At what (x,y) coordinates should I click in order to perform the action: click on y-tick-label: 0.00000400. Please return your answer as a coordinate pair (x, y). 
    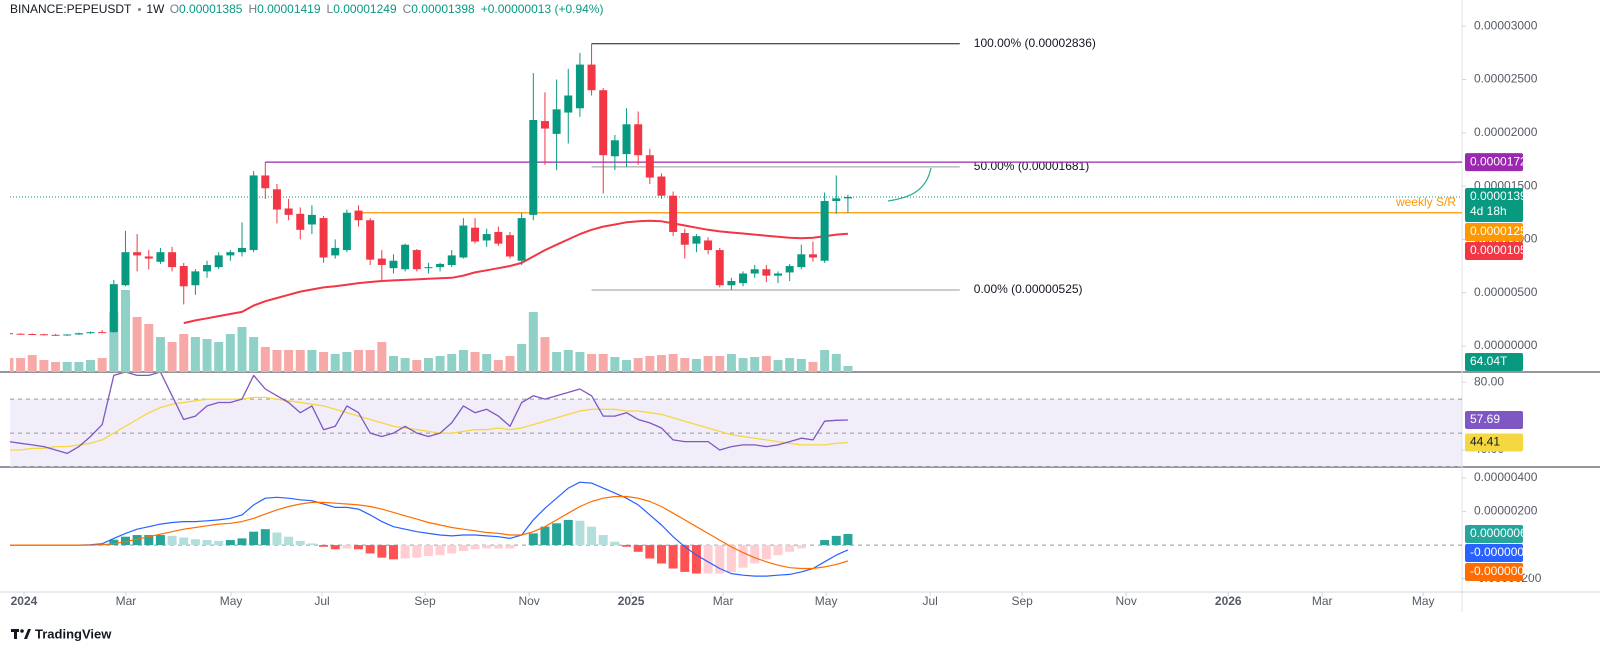
    Looking at the image, I should click on (1506, 477).